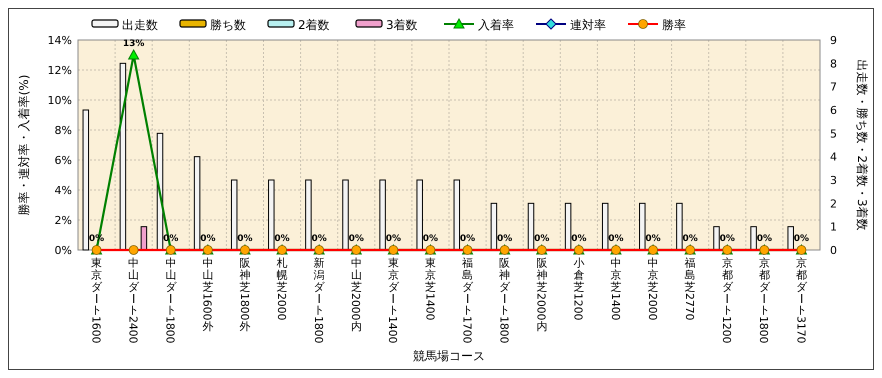 The image size is (882, 378). I want to click on y2-tick-label: 5, so click(833, 133).